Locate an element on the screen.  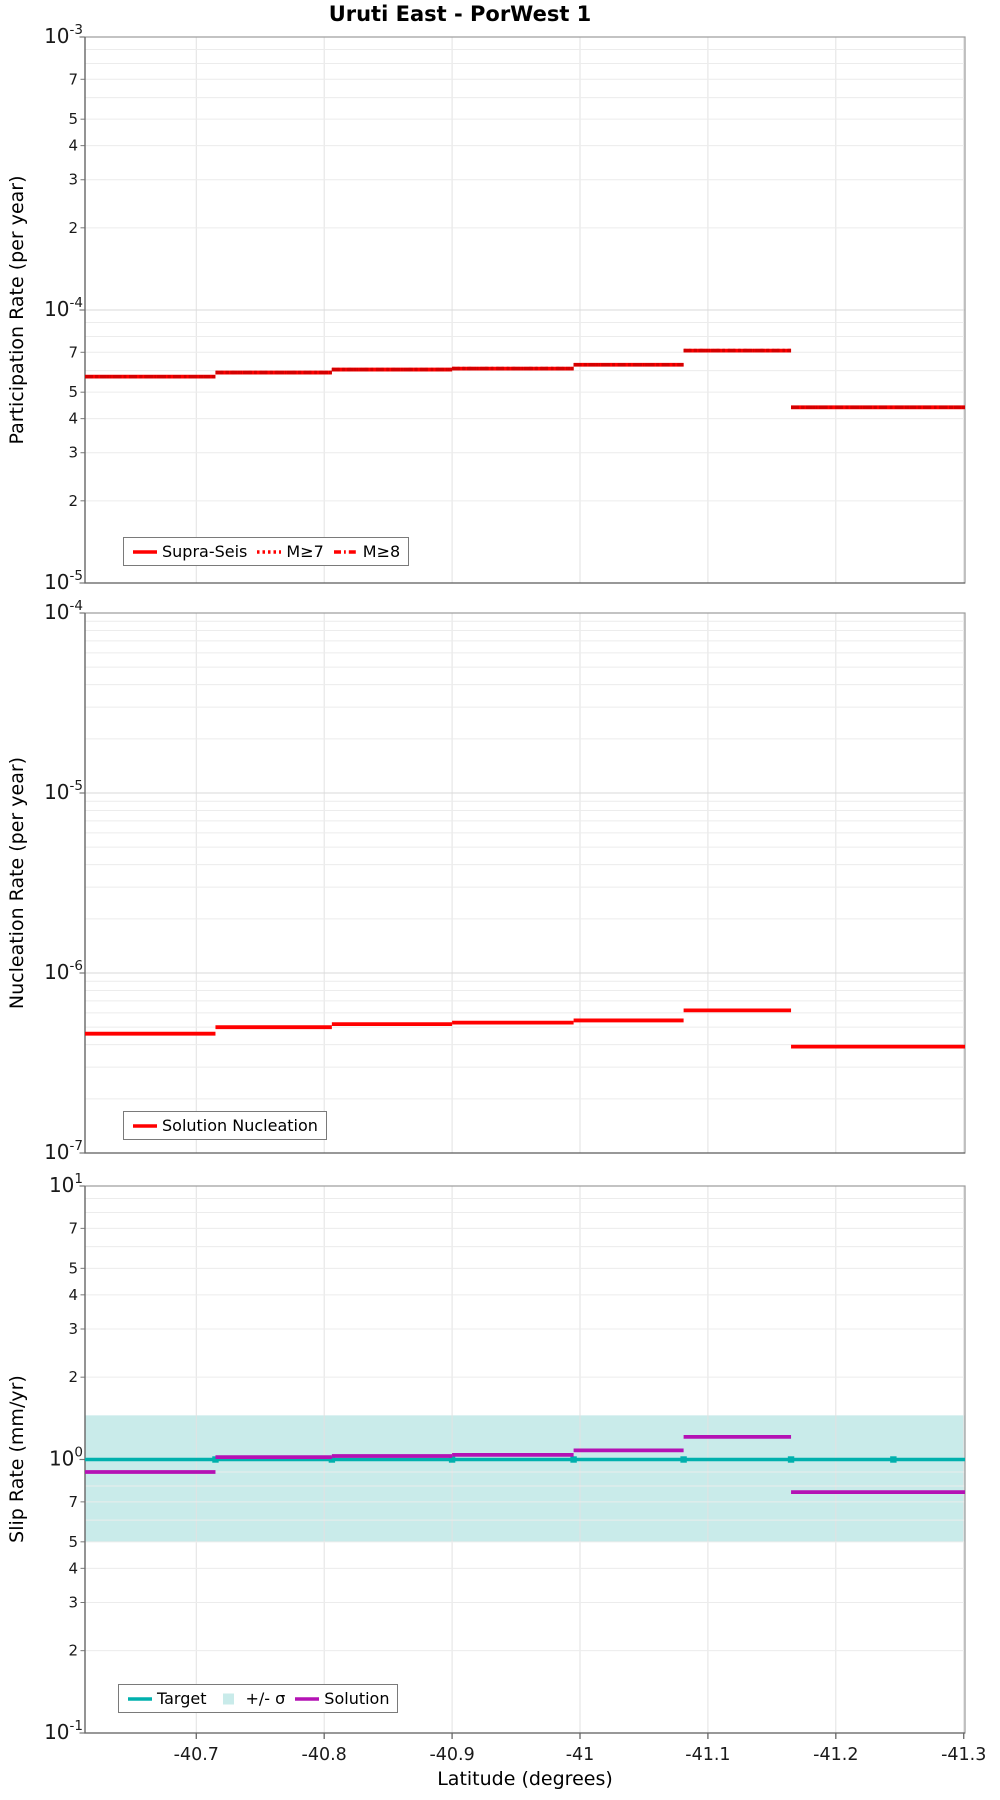
legend-entry: +/- σ is located at coordinates (251, 1698).